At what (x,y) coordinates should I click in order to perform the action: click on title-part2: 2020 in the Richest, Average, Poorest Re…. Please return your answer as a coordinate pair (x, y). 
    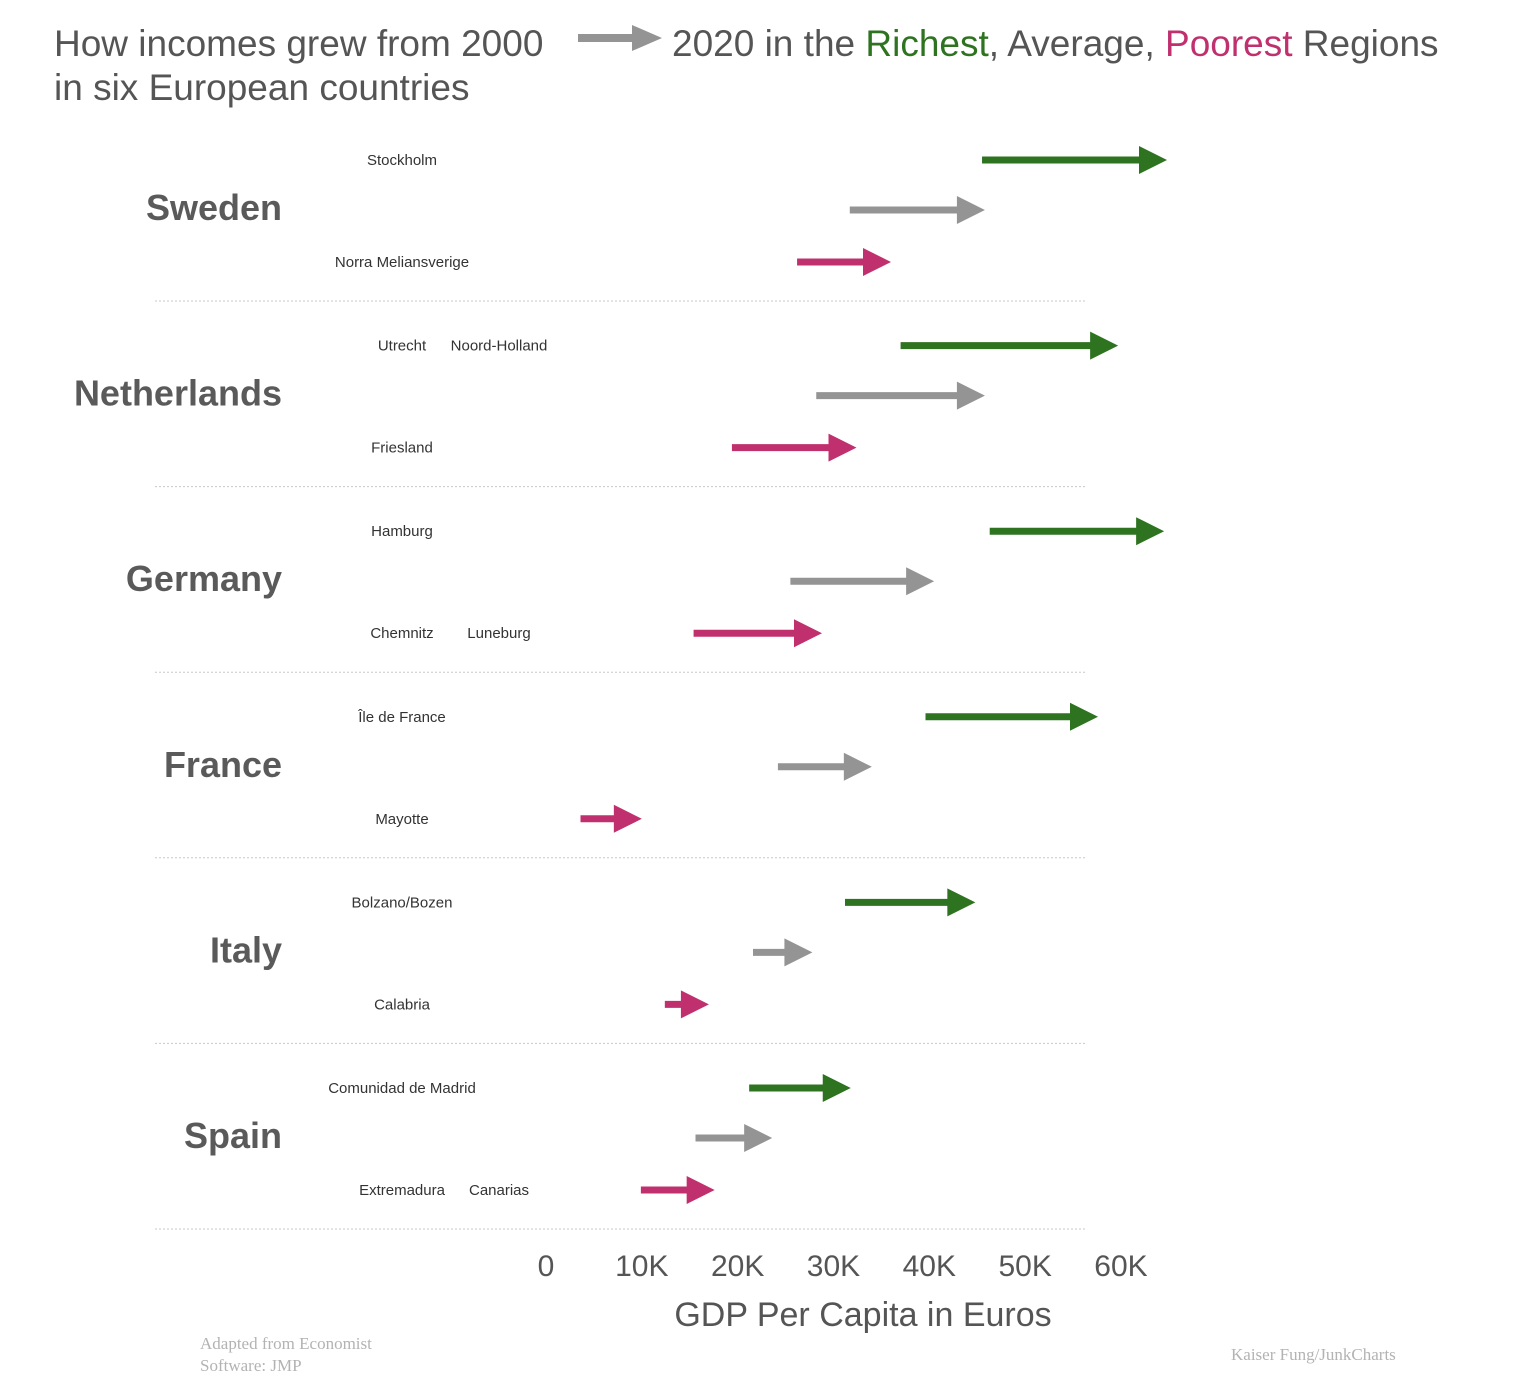
    Looking at the image, I should click on (1055, 43).